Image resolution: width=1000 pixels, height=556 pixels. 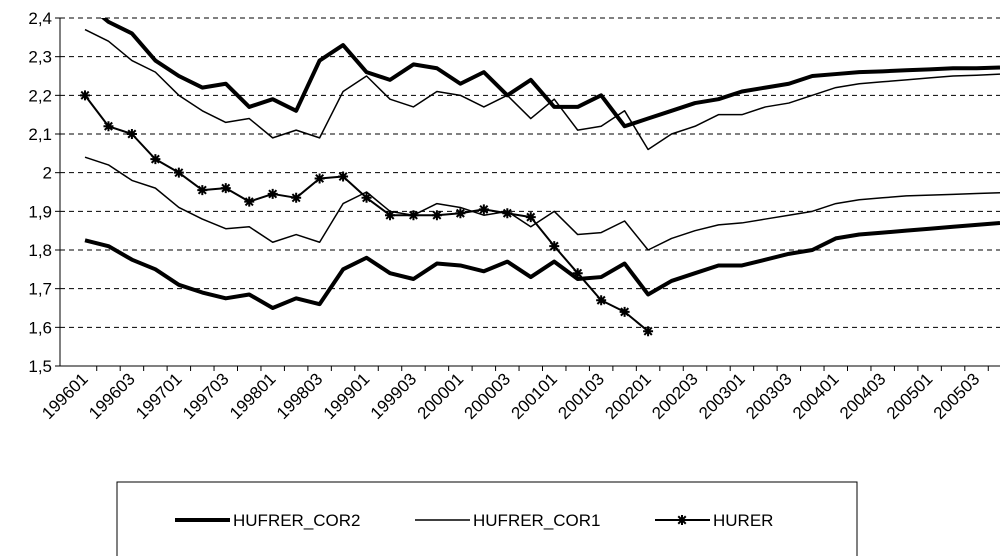 I want to click on x-tick-label: 199803, so click(x=300, y=396).